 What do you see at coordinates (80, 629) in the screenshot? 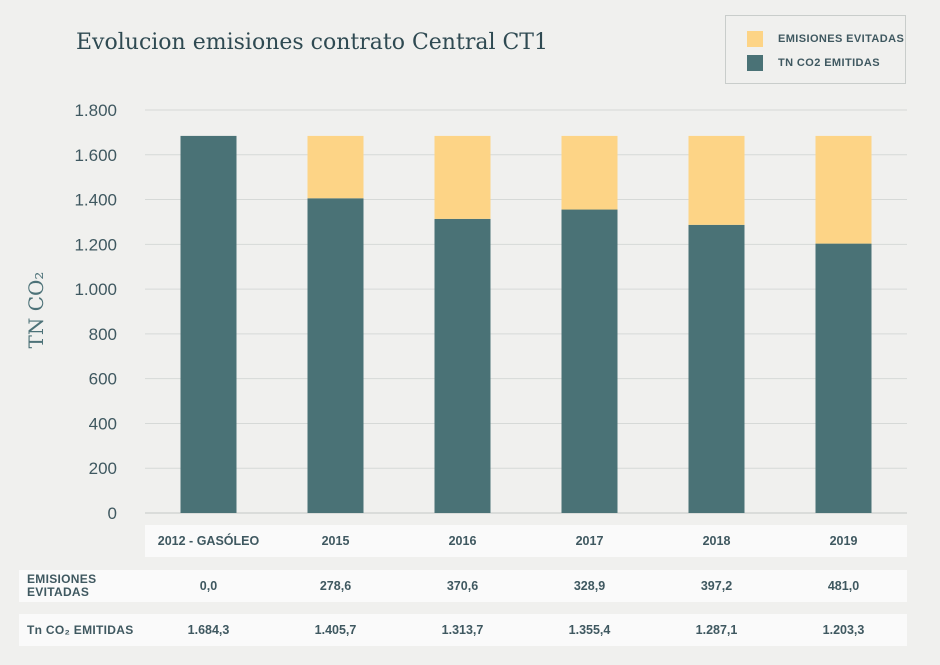
I see `table-row-label: Tn CO₂ EMITIDAS` at bounding box center [80, 629].